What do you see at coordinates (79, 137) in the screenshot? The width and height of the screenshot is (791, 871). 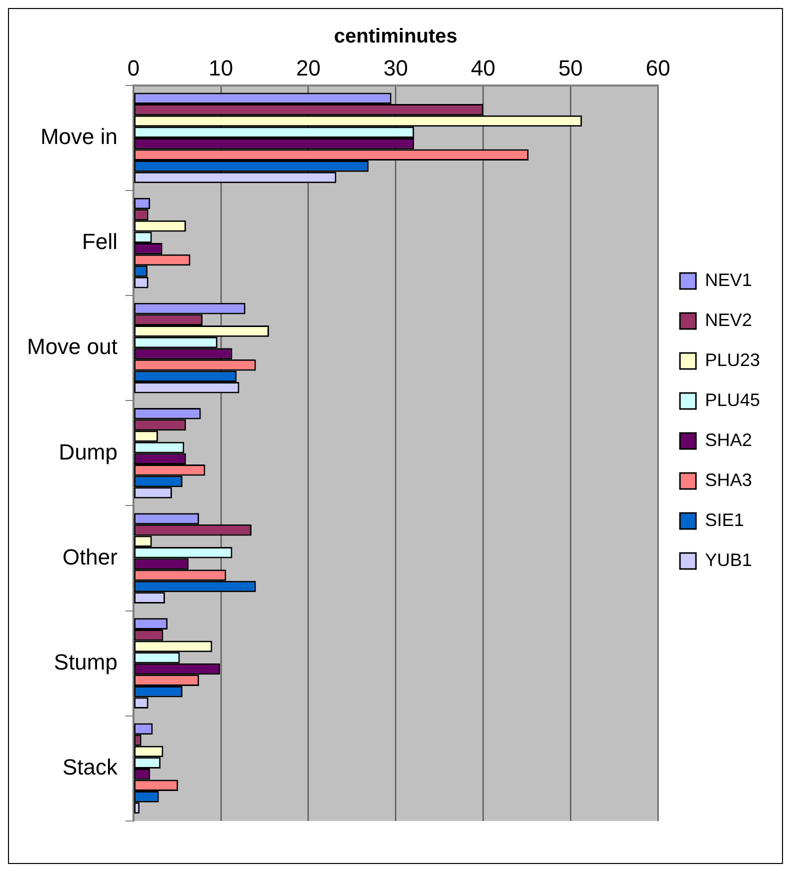 I see `y-tick-label: Move in` at bounding box center [79, 137].